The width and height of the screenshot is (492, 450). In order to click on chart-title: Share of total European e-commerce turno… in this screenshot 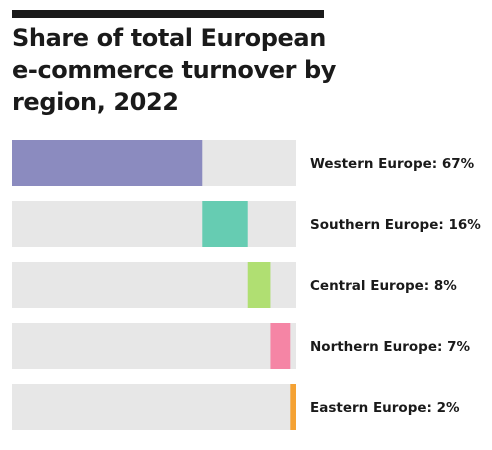, I will do `click(174, 70)`.